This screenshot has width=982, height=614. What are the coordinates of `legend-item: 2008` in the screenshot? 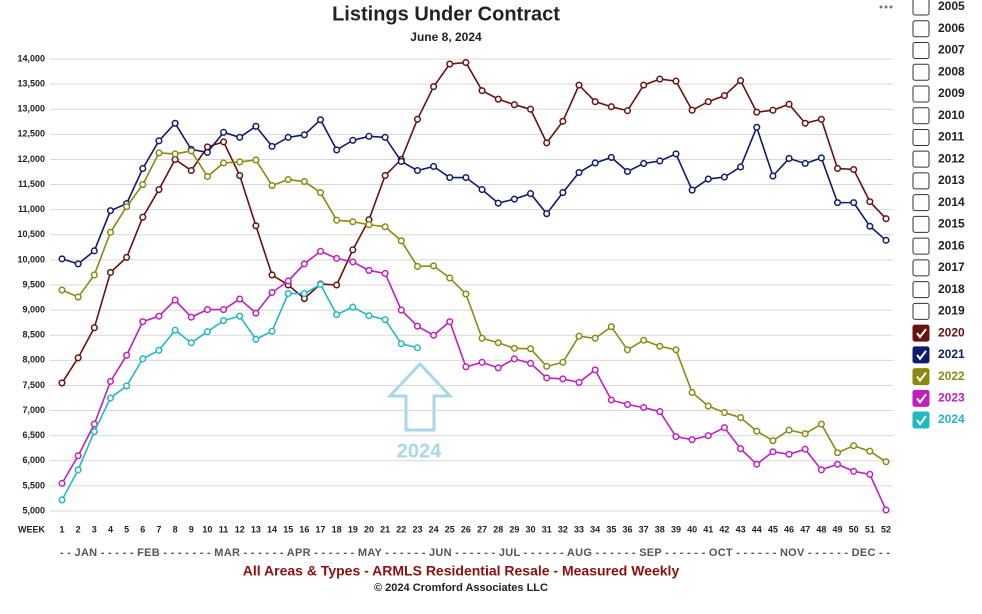 It's located at (938, 72).